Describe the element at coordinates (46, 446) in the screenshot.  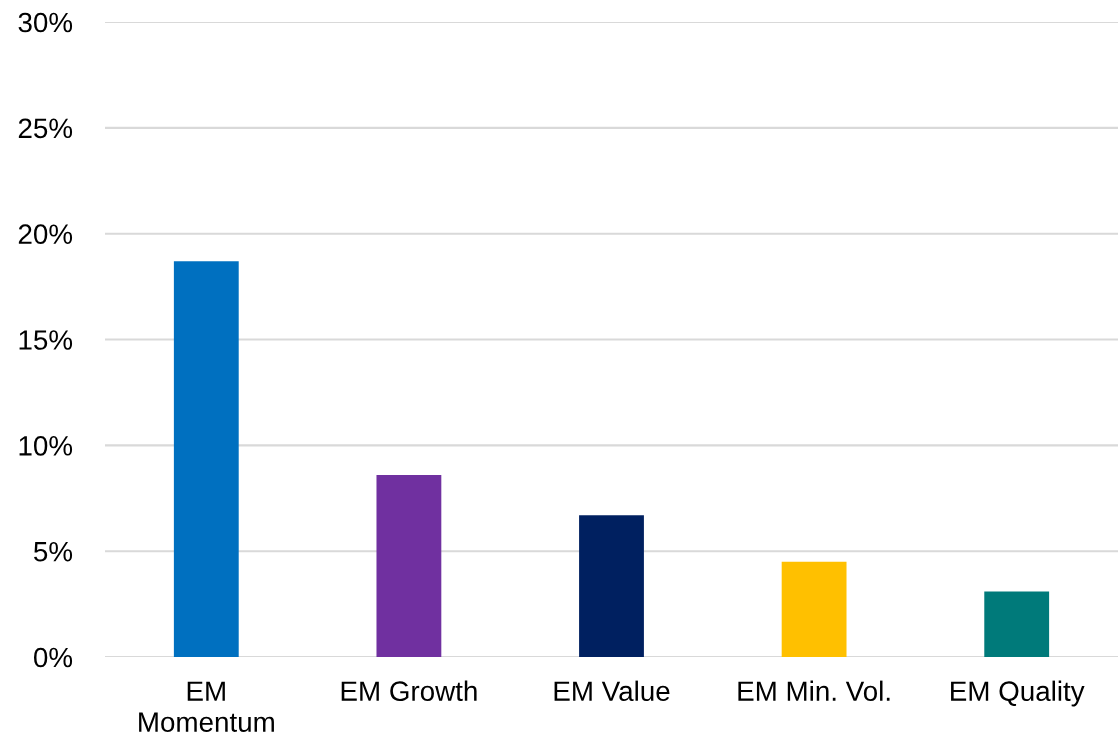
I see `y-tick-label: 10%` at that location.